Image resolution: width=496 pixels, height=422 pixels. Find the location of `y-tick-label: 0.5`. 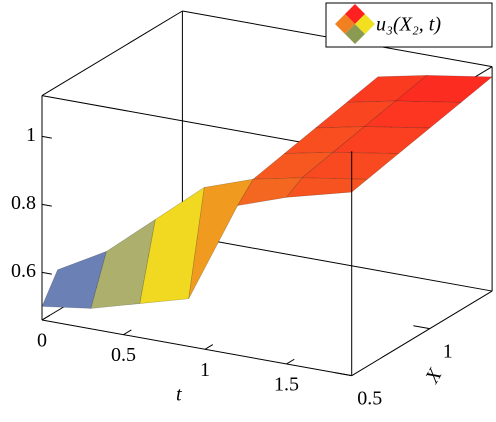

y-tick-label: 0.5 is located at coordinates (369, 398).